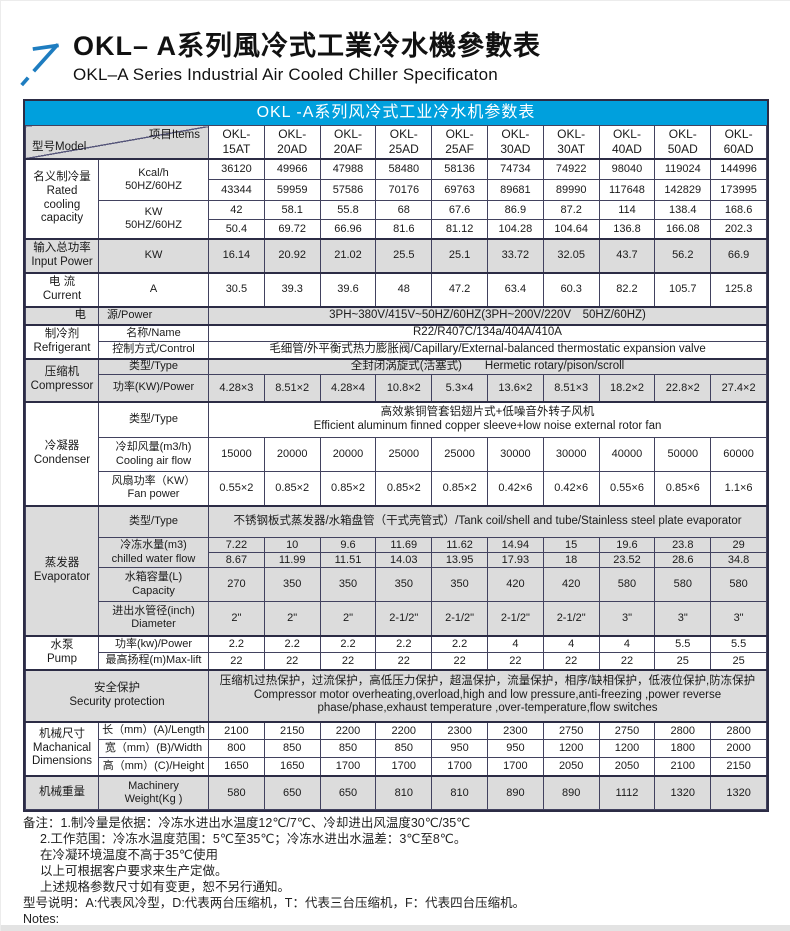  I want to click on value-cell: 173995, so click(738, 190).